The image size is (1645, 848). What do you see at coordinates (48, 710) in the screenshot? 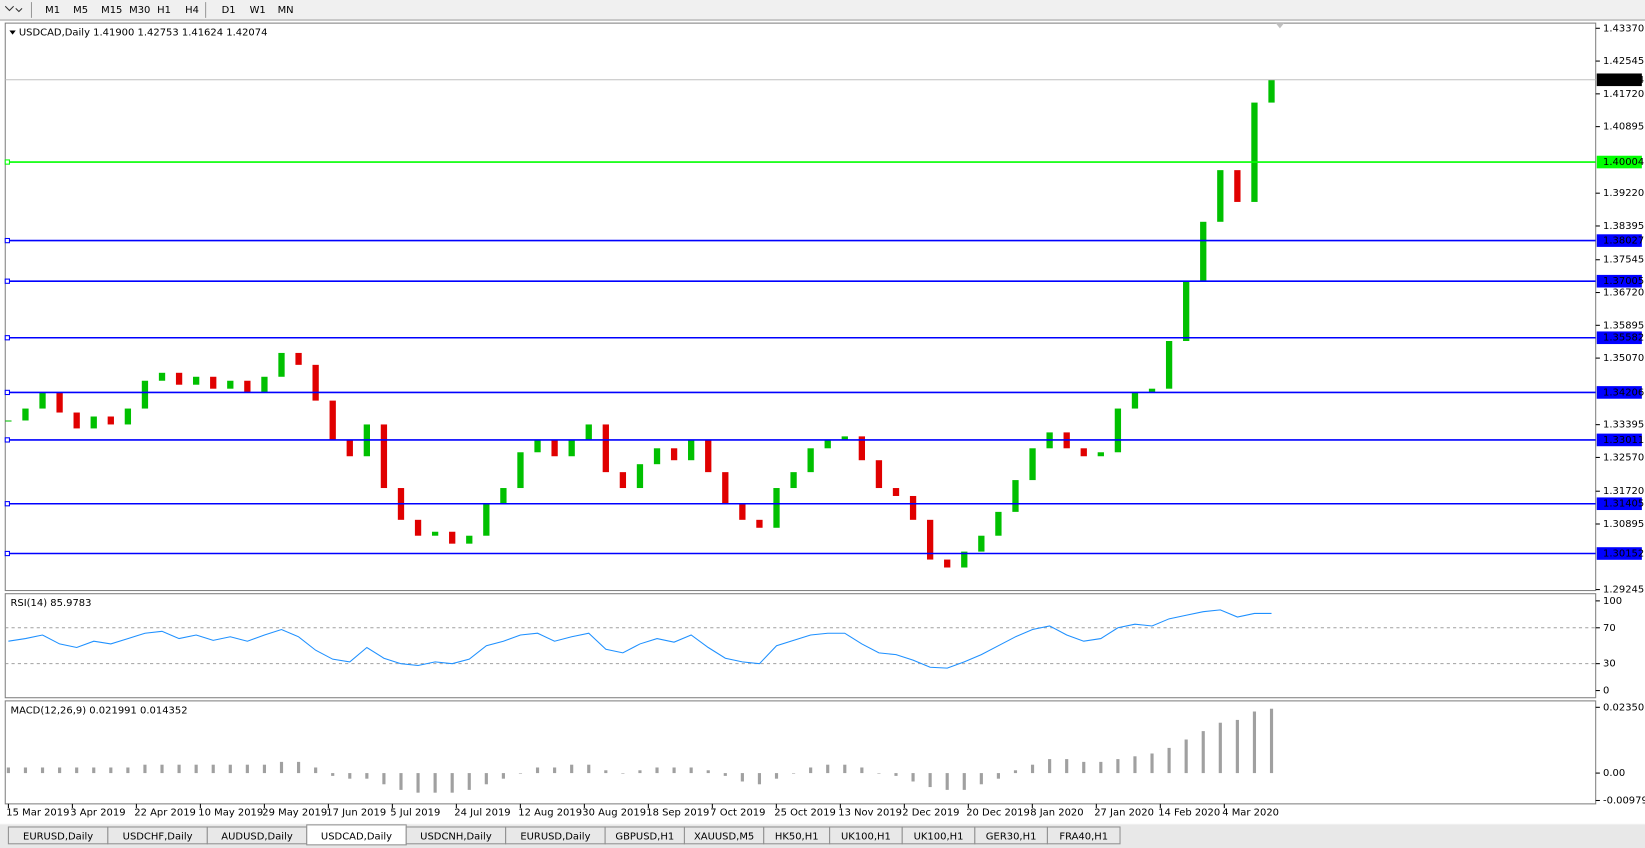
I see `macd-name: MACD(12,26,9)` at bounding box center [48, 710].